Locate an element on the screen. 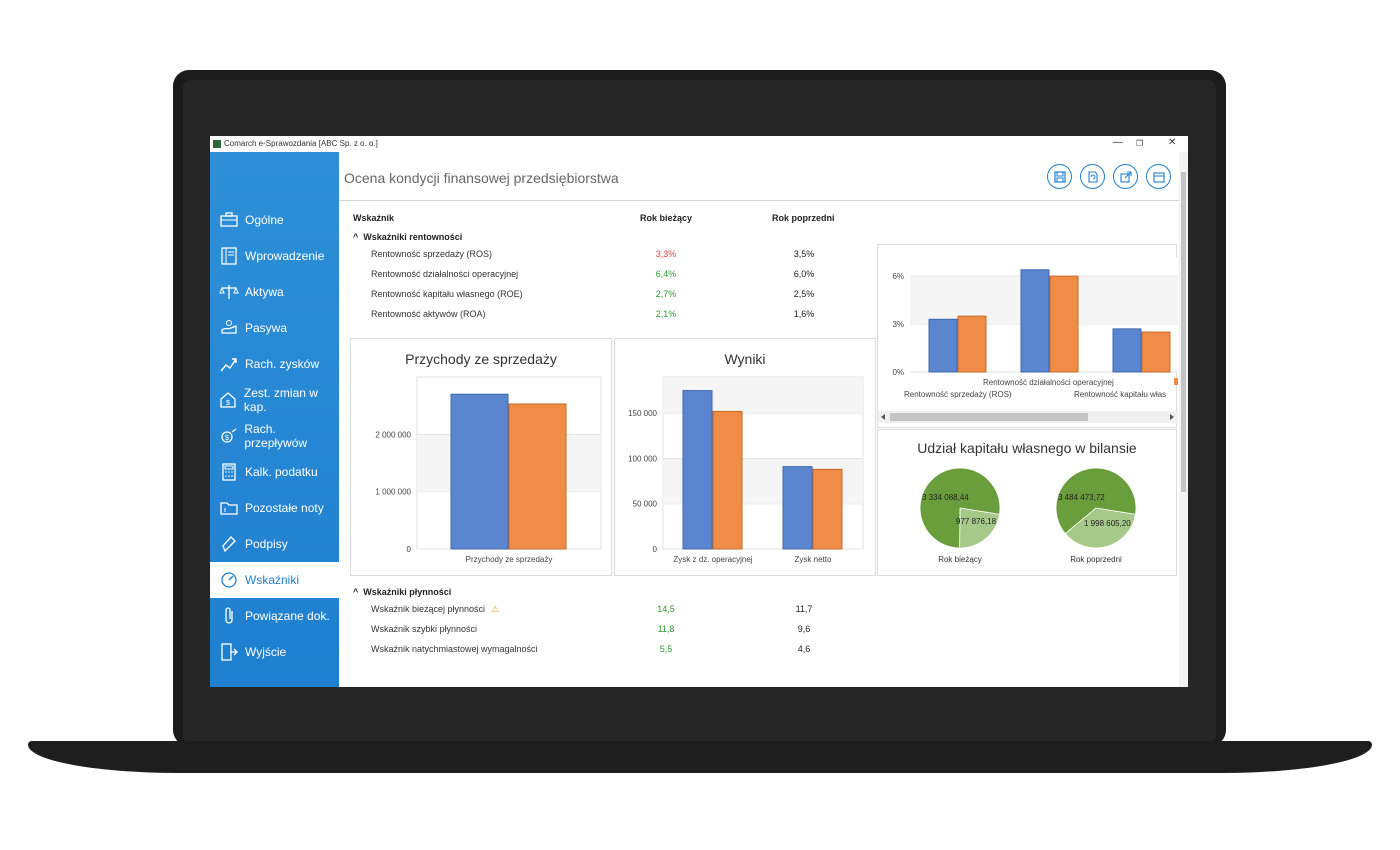 The image size is (1400, 850). save-icon is located at coordinates (1059, 176).